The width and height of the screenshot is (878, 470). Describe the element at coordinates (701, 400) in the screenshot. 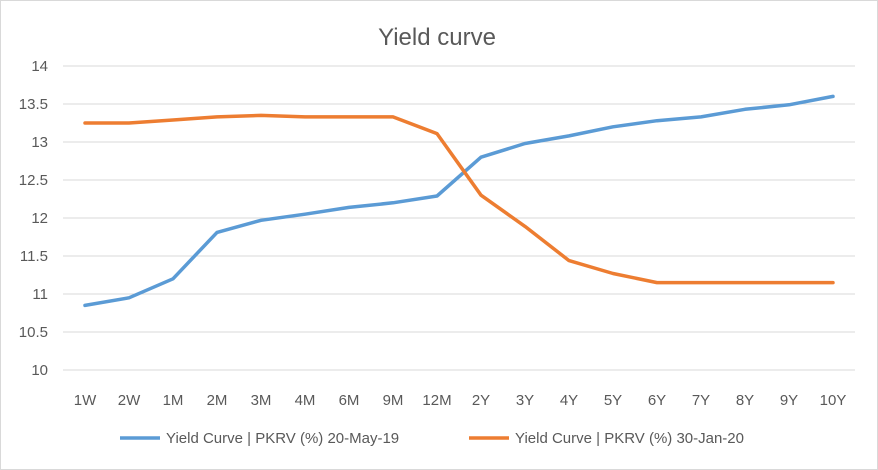

I see `x-tick-label: 7Y` at that location.